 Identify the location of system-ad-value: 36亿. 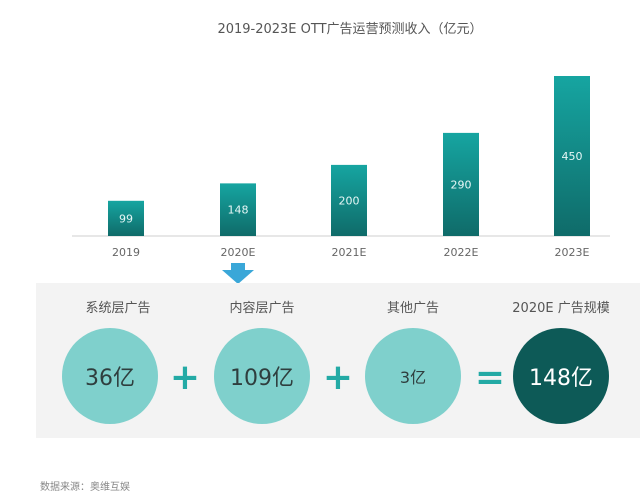
(110, 378).